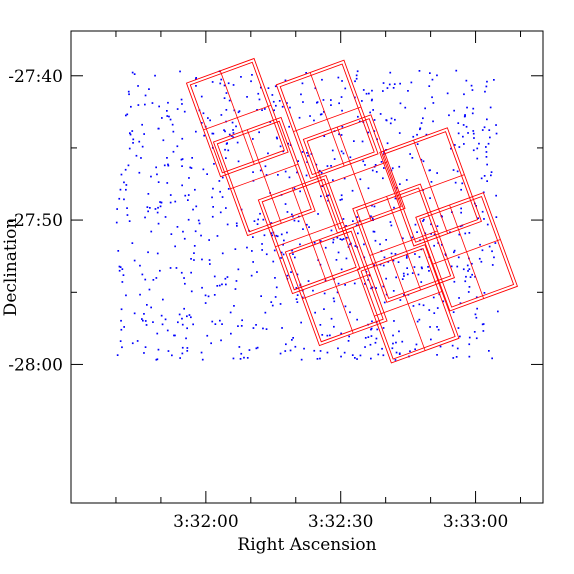 The width and height of the screenshot is (574, 574). What do you see at coordinates (35, 365) in the screenshot?
I see `y-tick-label: -28:00` at bounding box center [35, 365].